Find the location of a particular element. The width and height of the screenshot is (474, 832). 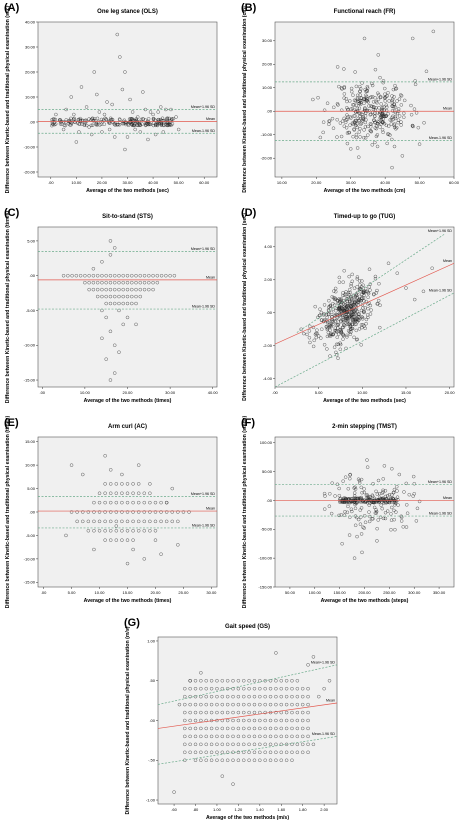

panel-letter: (F) is located at coordinates (248, 423).